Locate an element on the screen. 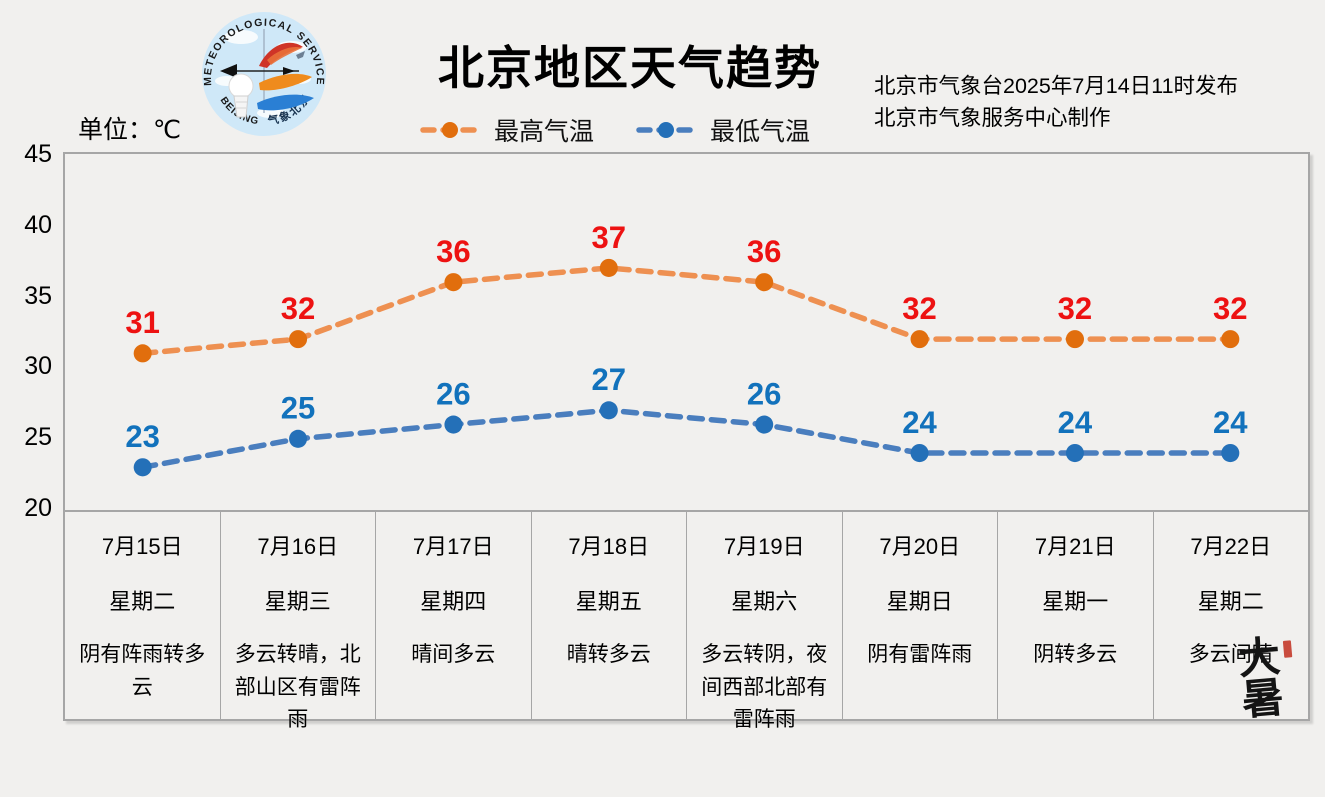 Image resolution: width=1325 pixels, height=797 pixels. day-weather: 晴转多云 is located at coordinates (608, 654).